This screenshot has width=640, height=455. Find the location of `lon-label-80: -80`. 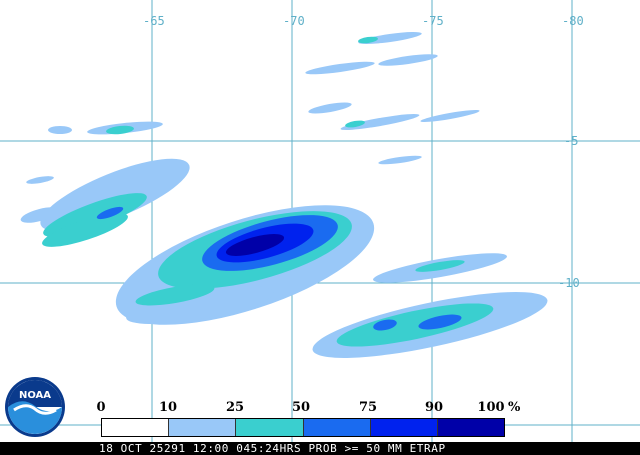

lon-label-80: -80 is located at coordinates (573, 21).